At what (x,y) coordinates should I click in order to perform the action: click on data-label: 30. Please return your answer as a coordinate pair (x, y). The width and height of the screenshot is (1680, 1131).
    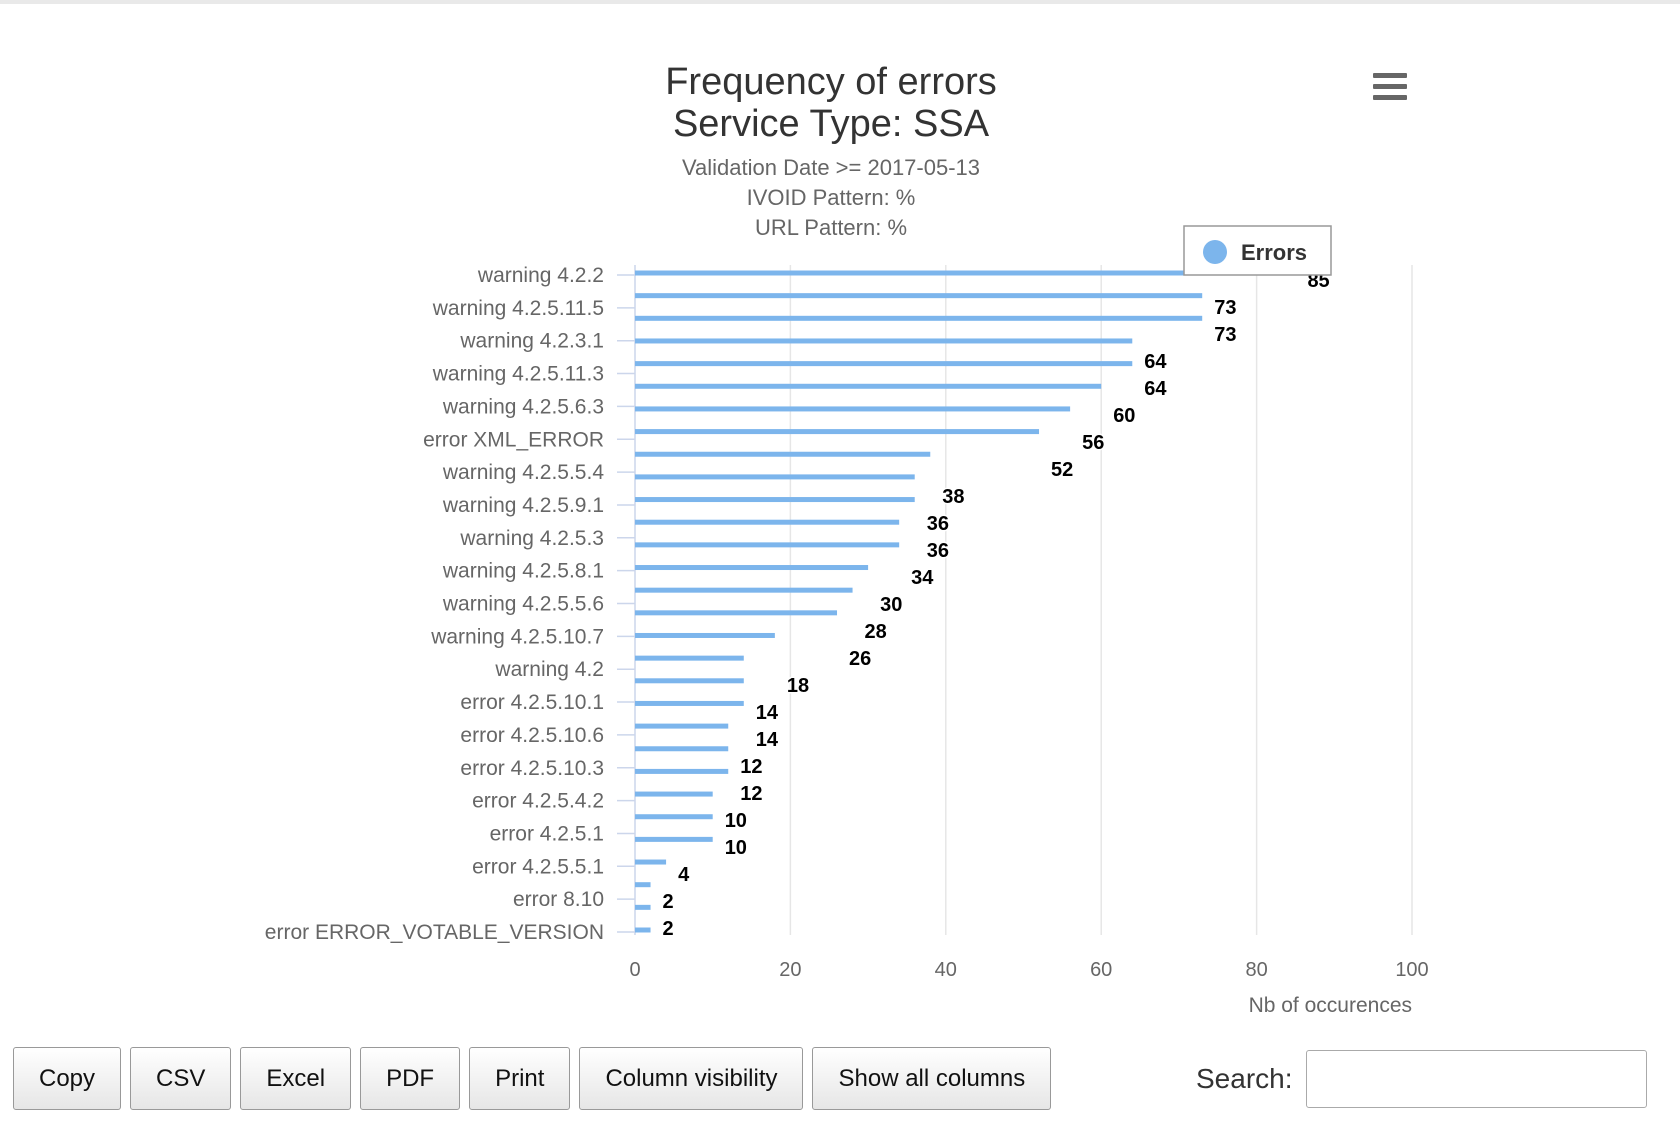
    Looking at the image, I should click on (891, 605).